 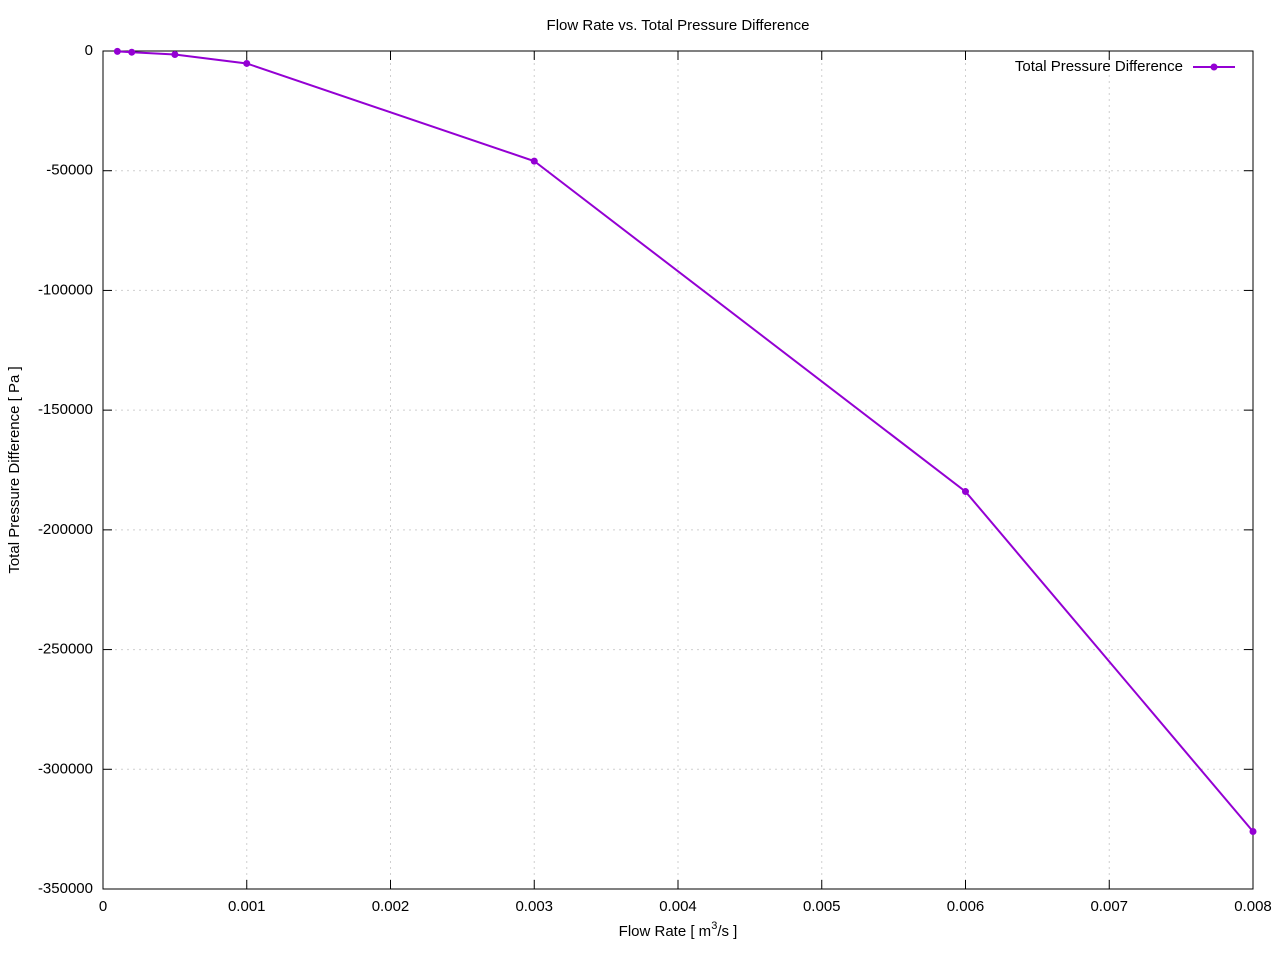 I want to click on x-tick-label: 0.003, so click(x=534, y=906).